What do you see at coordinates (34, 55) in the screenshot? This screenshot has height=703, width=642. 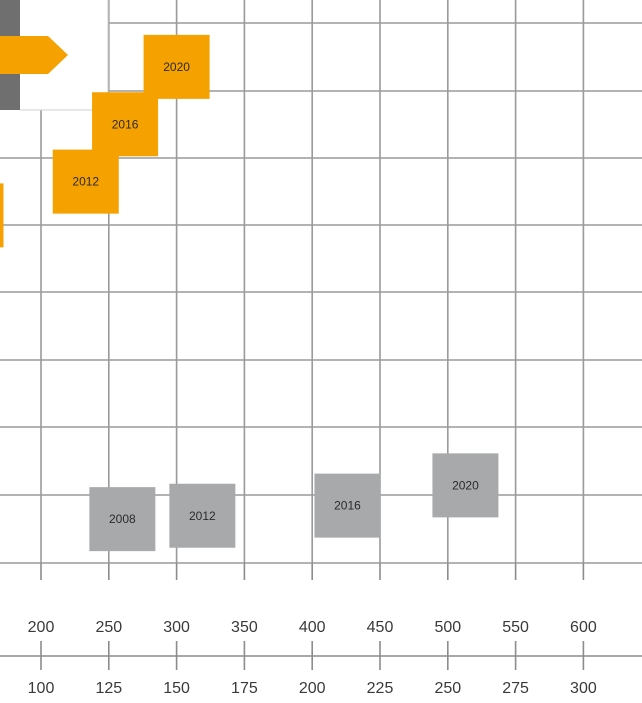 I see `legend-arrow-marker` at bounding box center [34, 55].